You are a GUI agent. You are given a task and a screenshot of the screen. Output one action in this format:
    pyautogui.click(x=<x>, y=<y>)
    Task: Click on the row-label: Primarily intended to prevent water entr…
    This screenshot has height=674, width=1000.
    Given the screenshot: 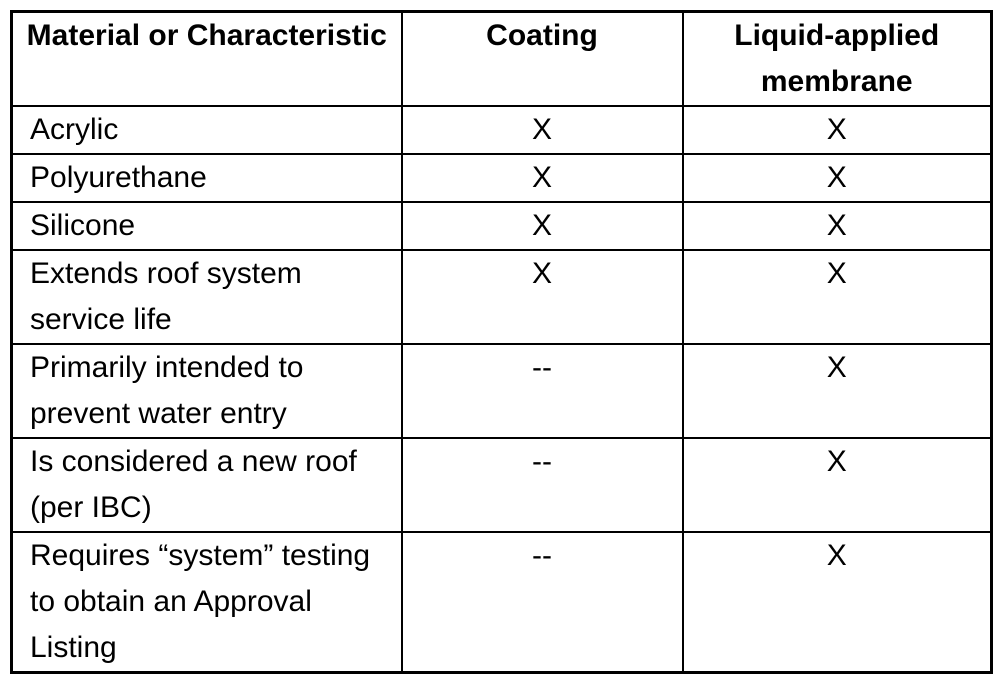 What is the action you would take?
    pyautogui.click(x=206, y=391)
    